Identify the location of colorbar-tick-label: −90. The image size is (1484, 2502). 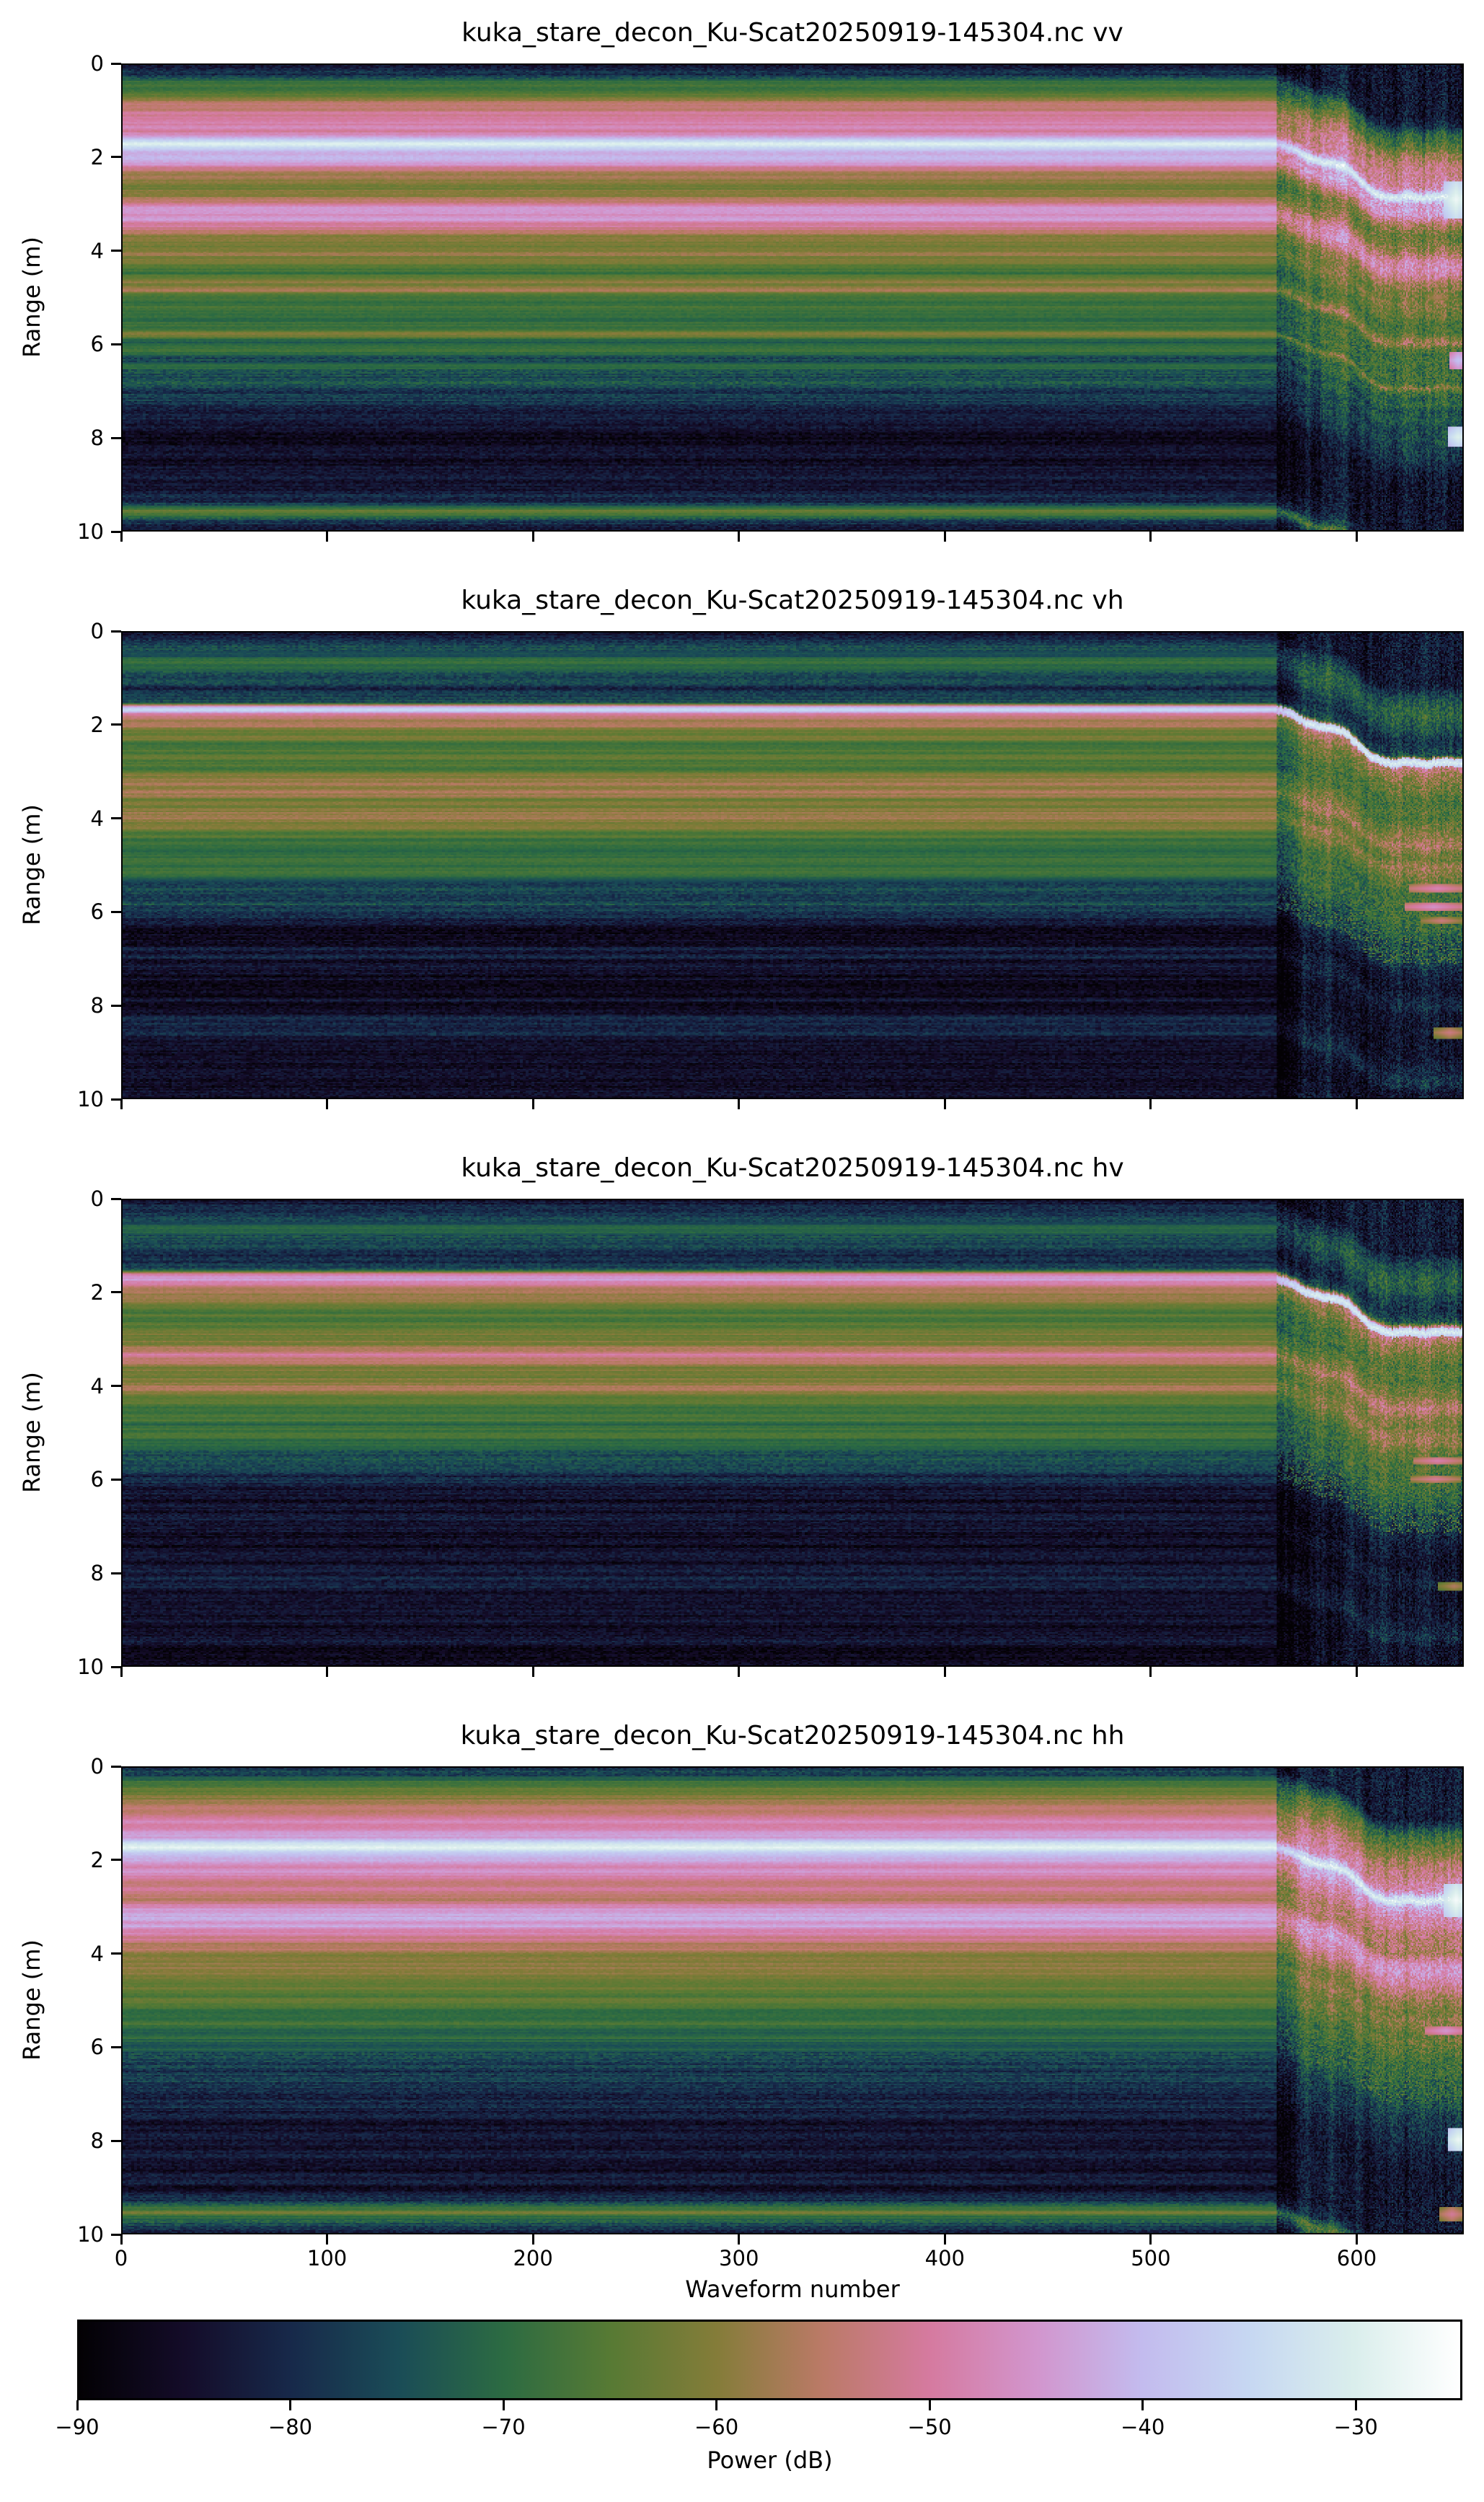
(77, 2427).